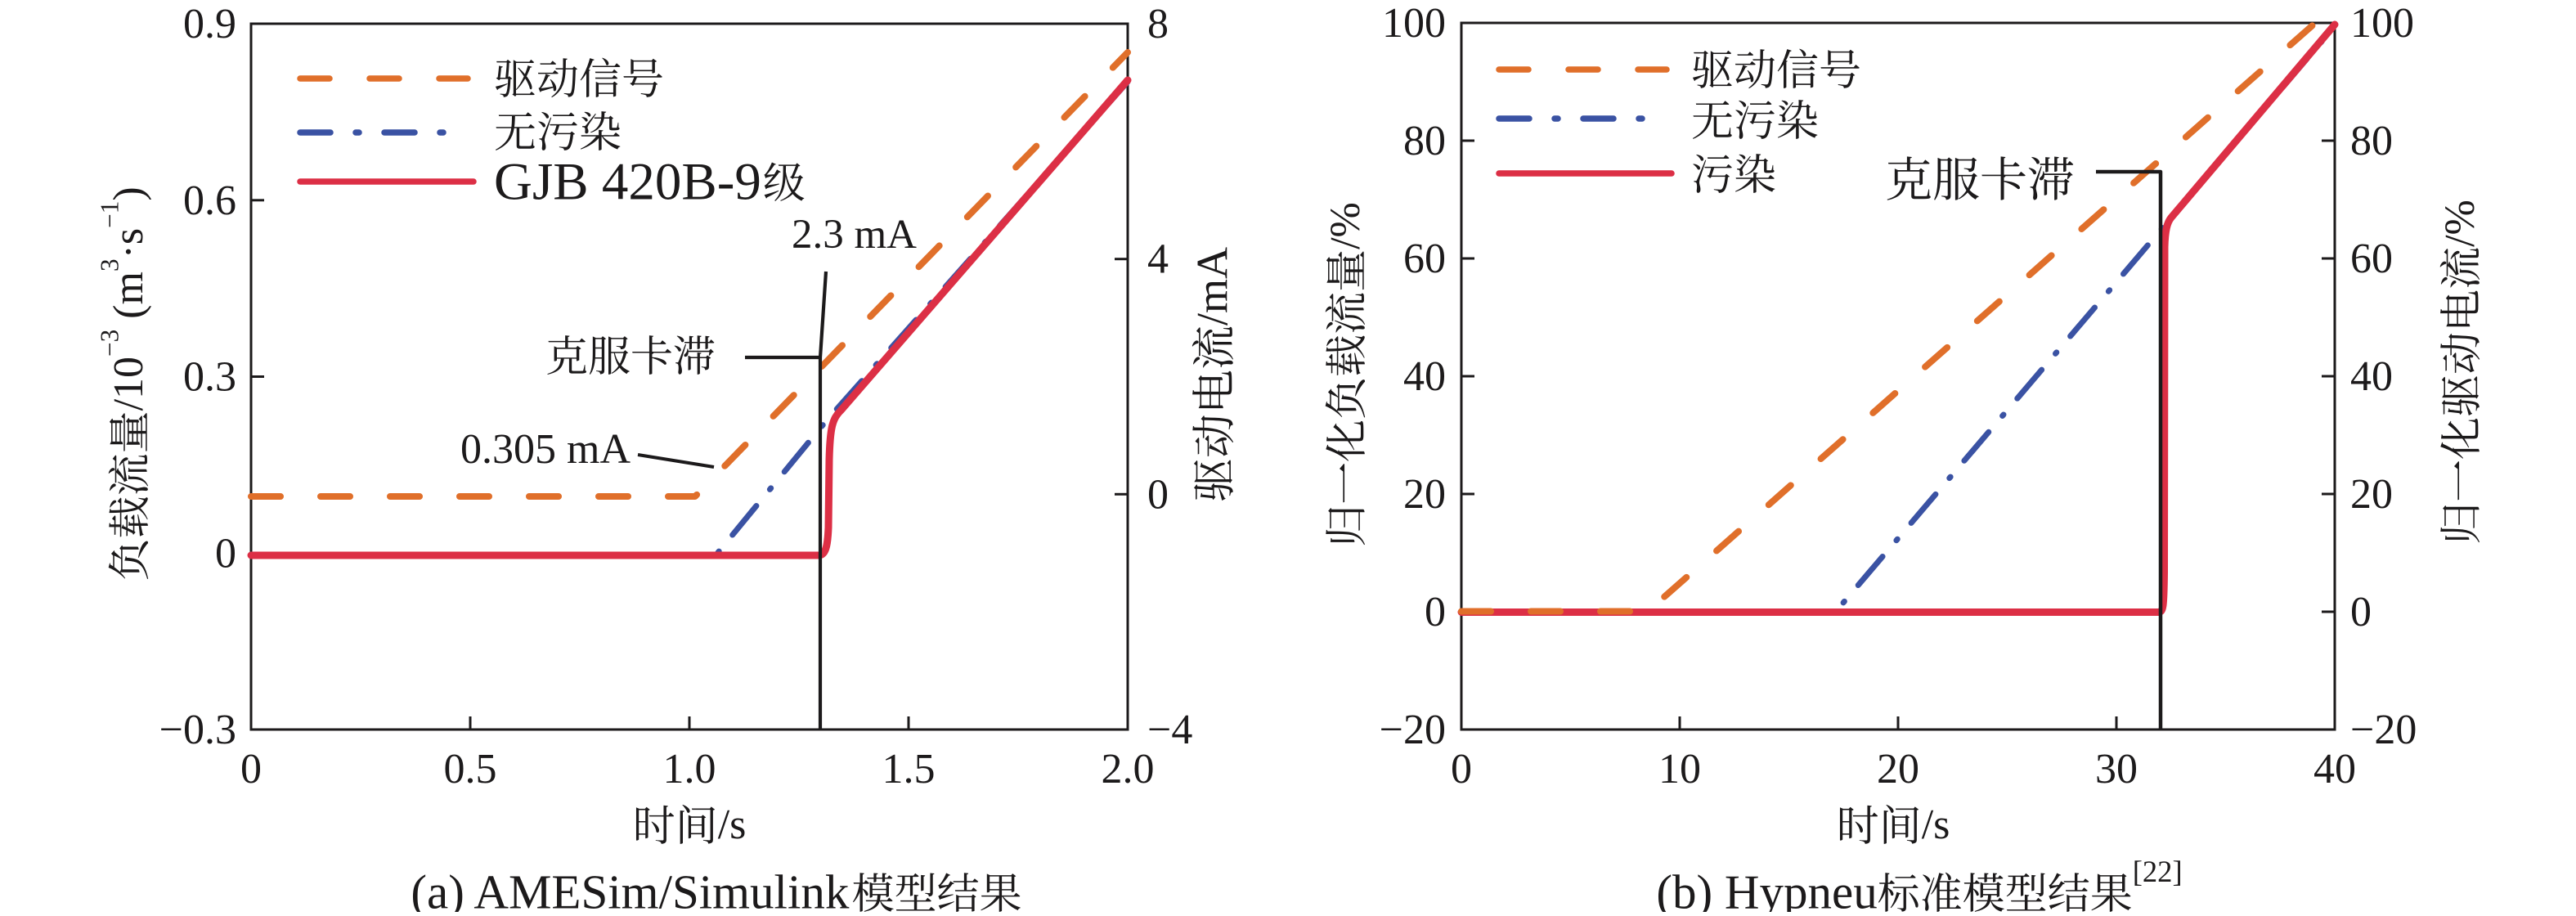  Describe the element at coordinates (1158, 24) in the screenshot. I see `svg-text: 8` at that location.